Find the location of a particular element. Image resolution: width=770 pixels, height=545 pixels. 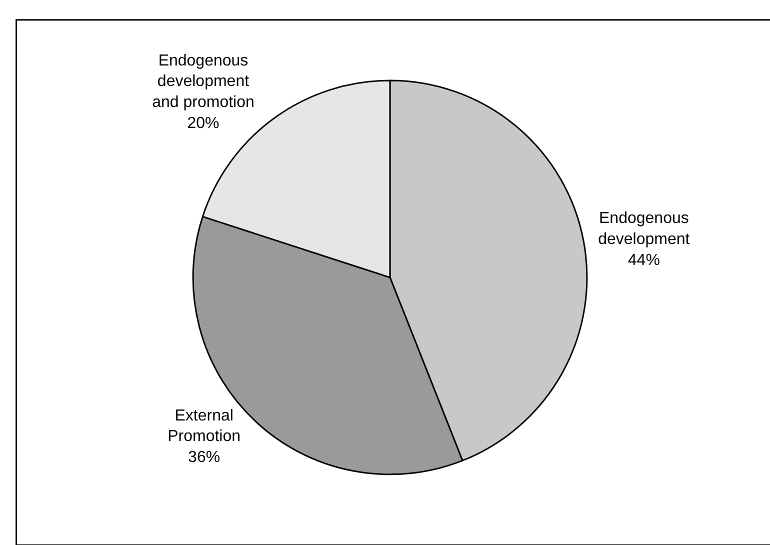

slice-label: Endogenous development is located at coordinates (644, 229).